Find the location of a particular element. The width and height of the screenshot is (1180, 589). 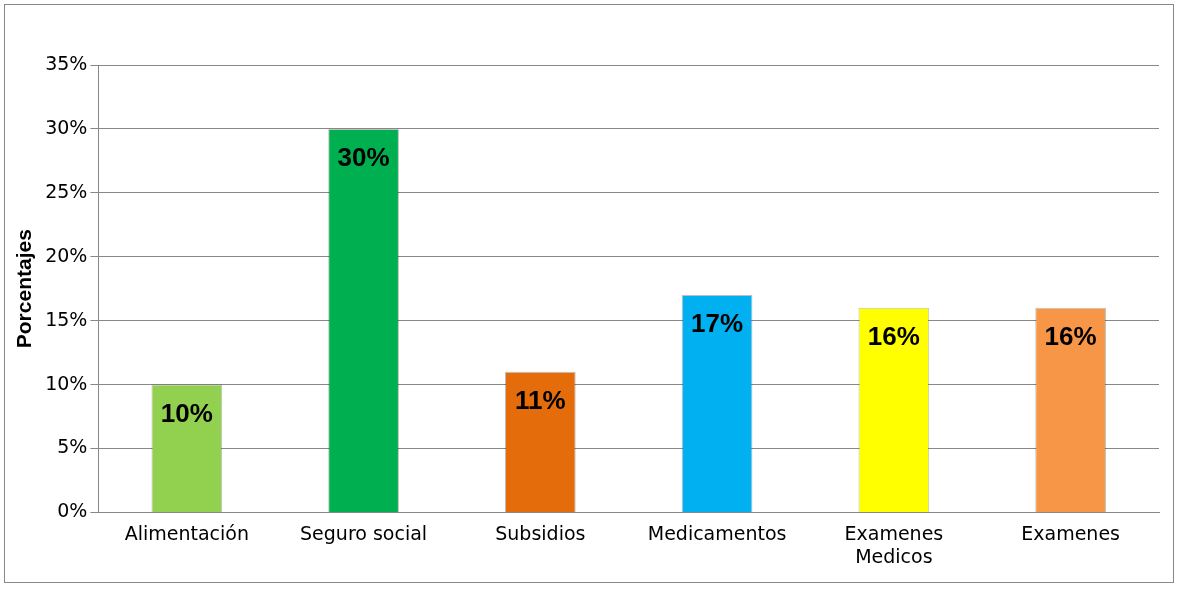

y-tick-label: 5% is located at coordinates (72, 446).